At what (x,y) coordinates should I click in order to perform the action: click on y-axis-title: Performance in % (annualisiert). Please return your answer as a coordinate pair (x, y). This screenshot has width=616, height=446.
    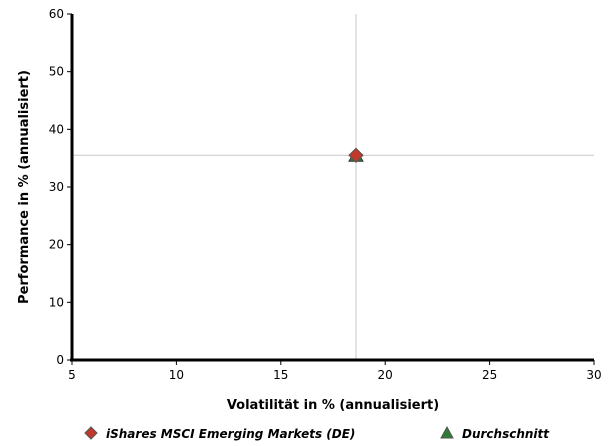
    Looking at the image, I should click on (24, 187).